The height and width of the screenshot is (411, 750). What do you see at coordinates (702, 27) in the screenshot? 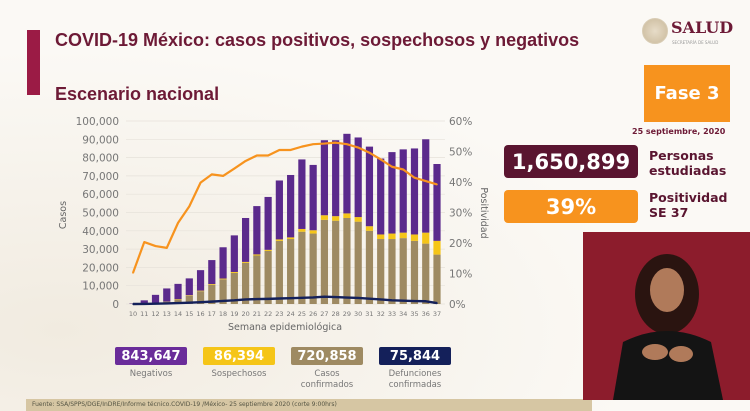
I see `logo-text: SALUD` at bounding box center [702, 27].